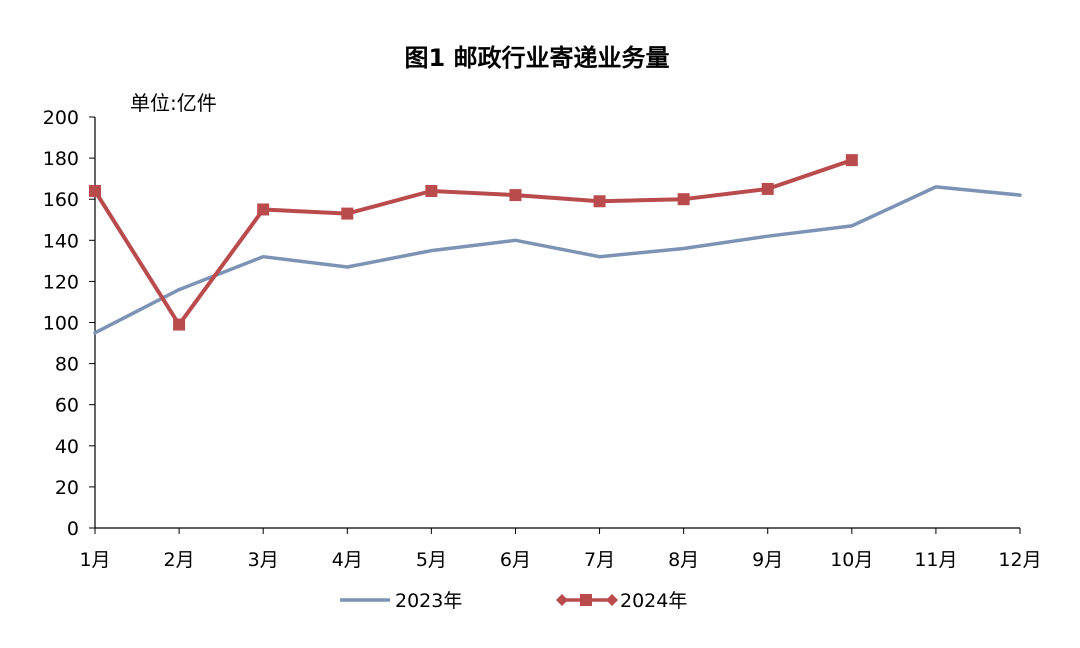  I want to click on legend-item-2024: 2024年, so click(621, 601).